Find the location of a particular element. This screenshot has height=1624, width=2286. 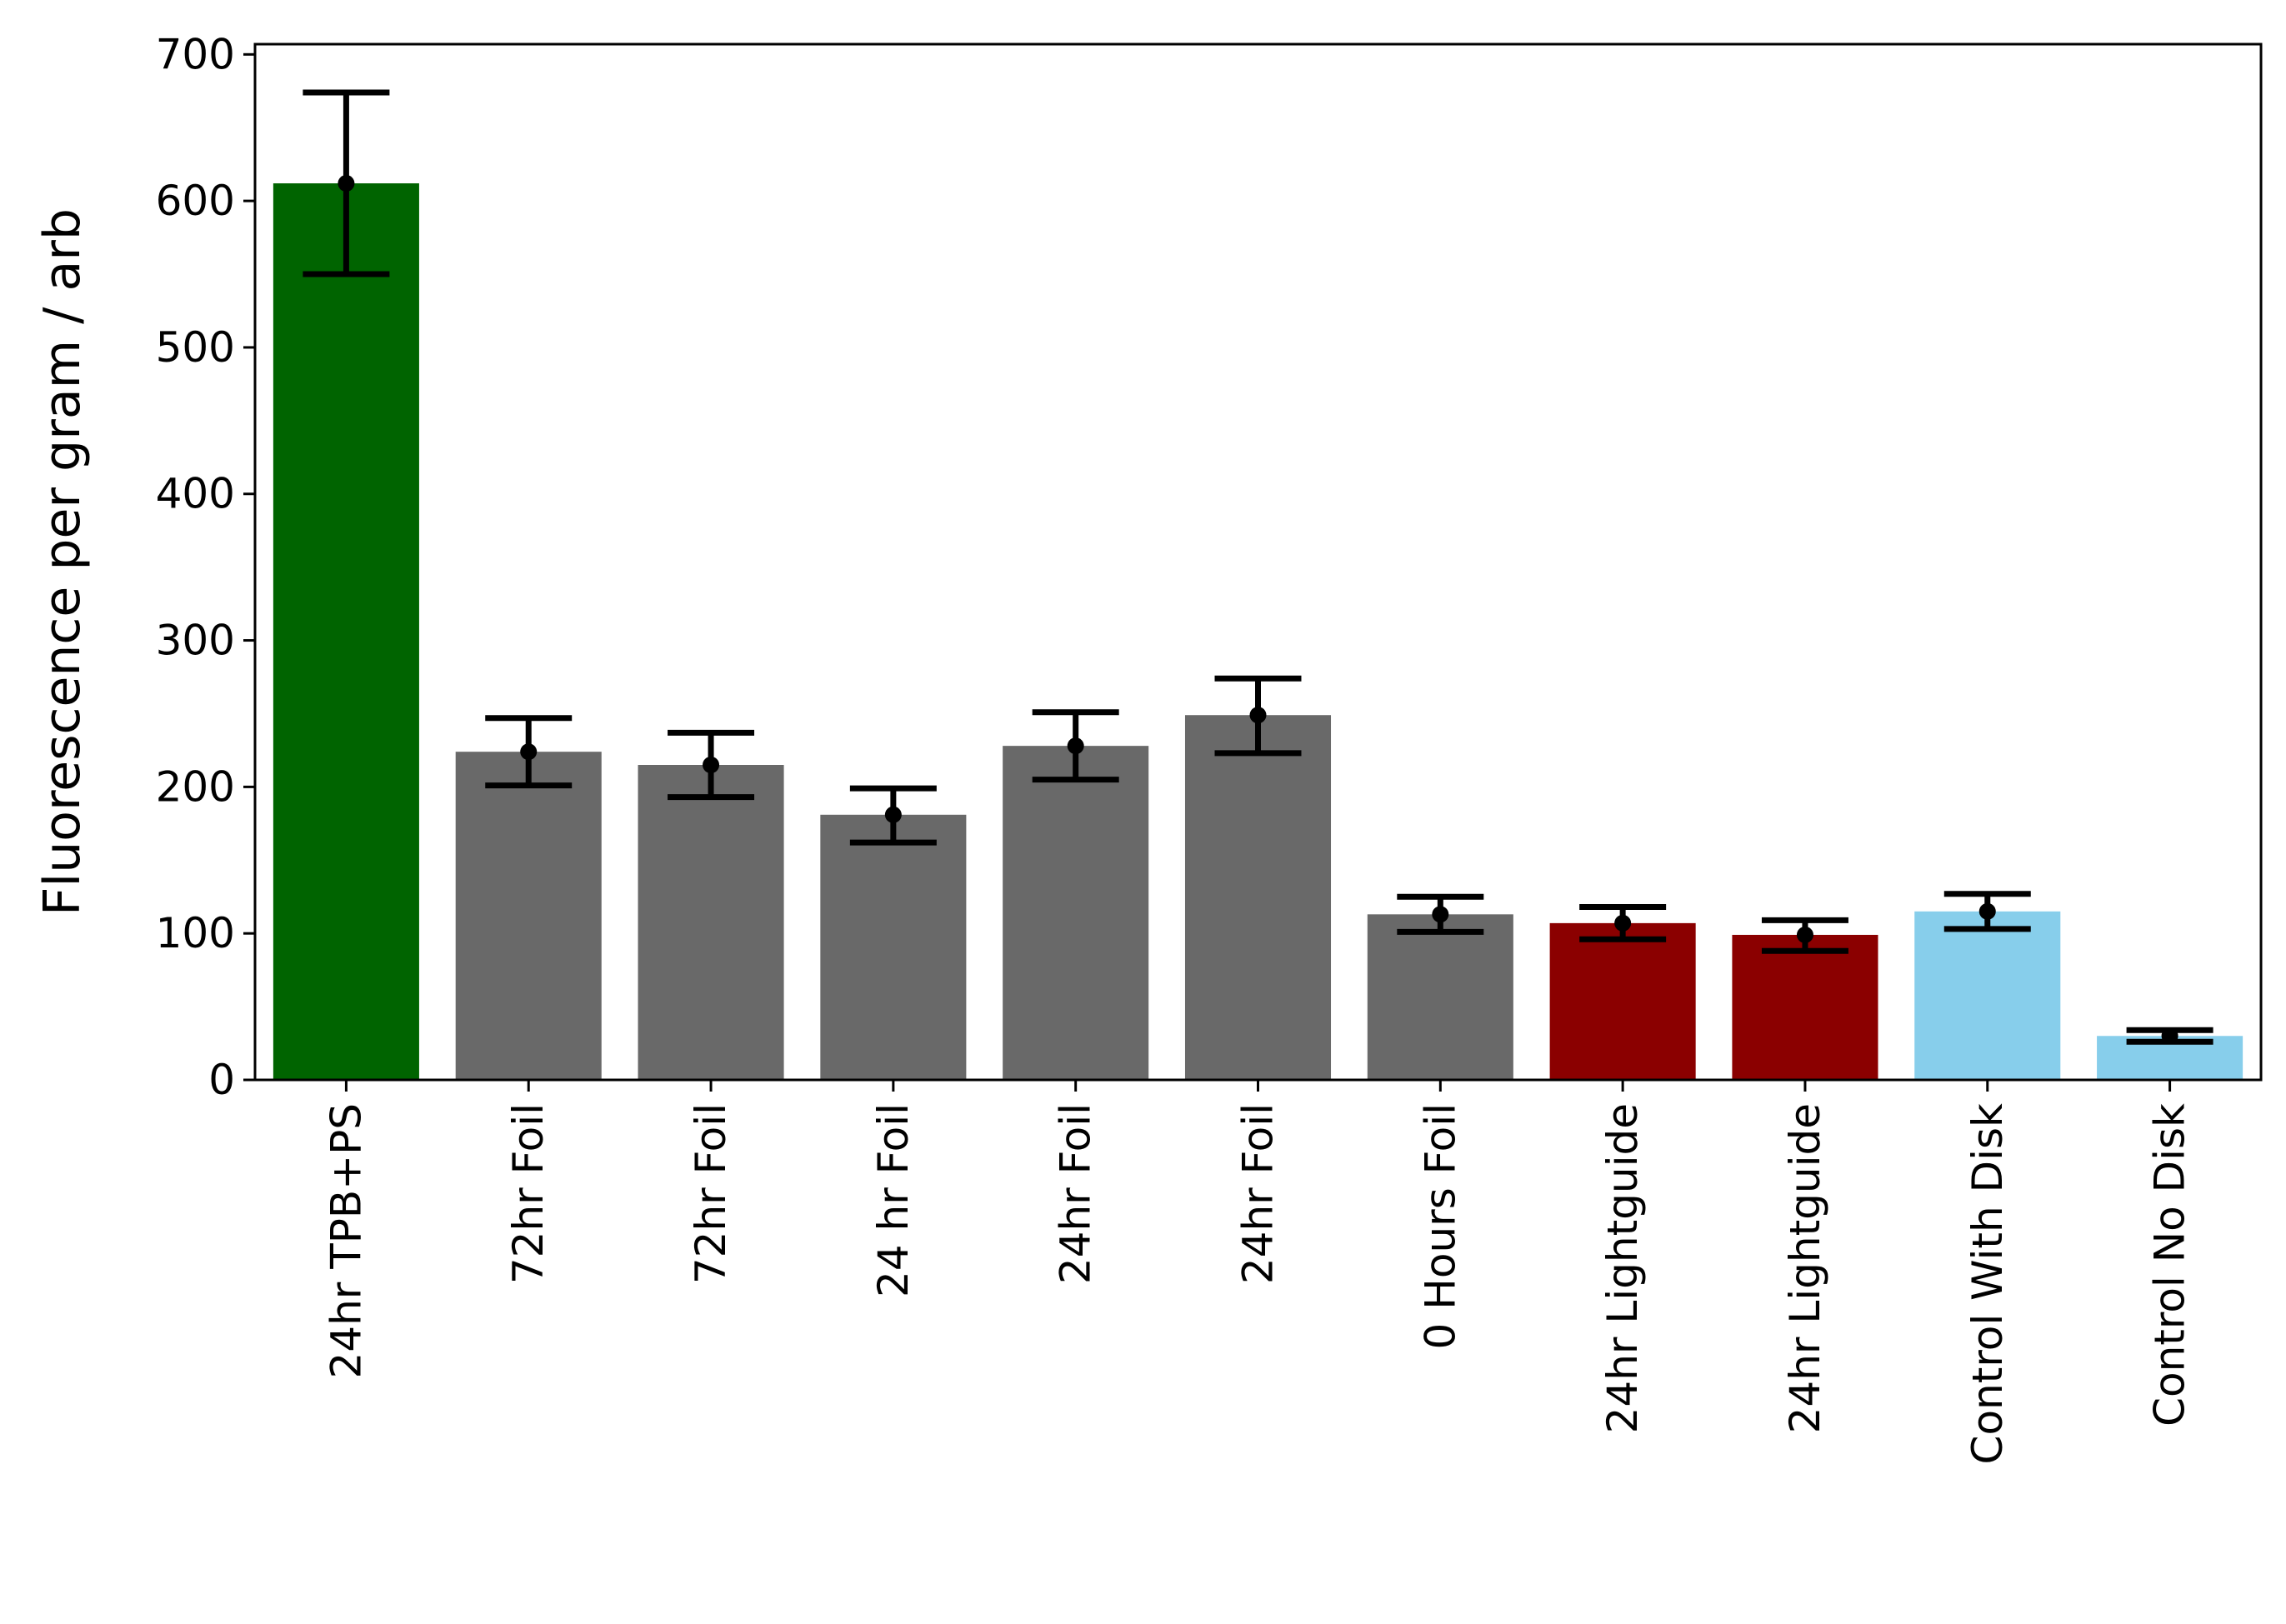

y-tick-label: 100 is located at coordinates (195, 933).